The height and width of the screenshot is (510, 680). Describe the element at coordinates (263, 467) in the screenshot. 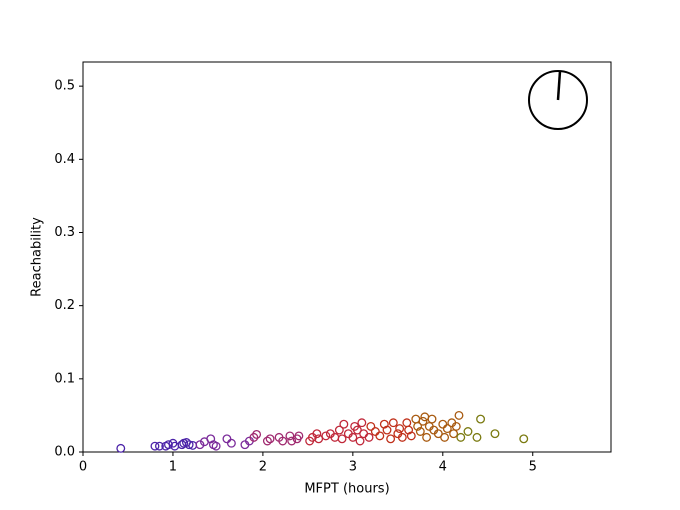

I see `x-tick-label: 2` at that location.